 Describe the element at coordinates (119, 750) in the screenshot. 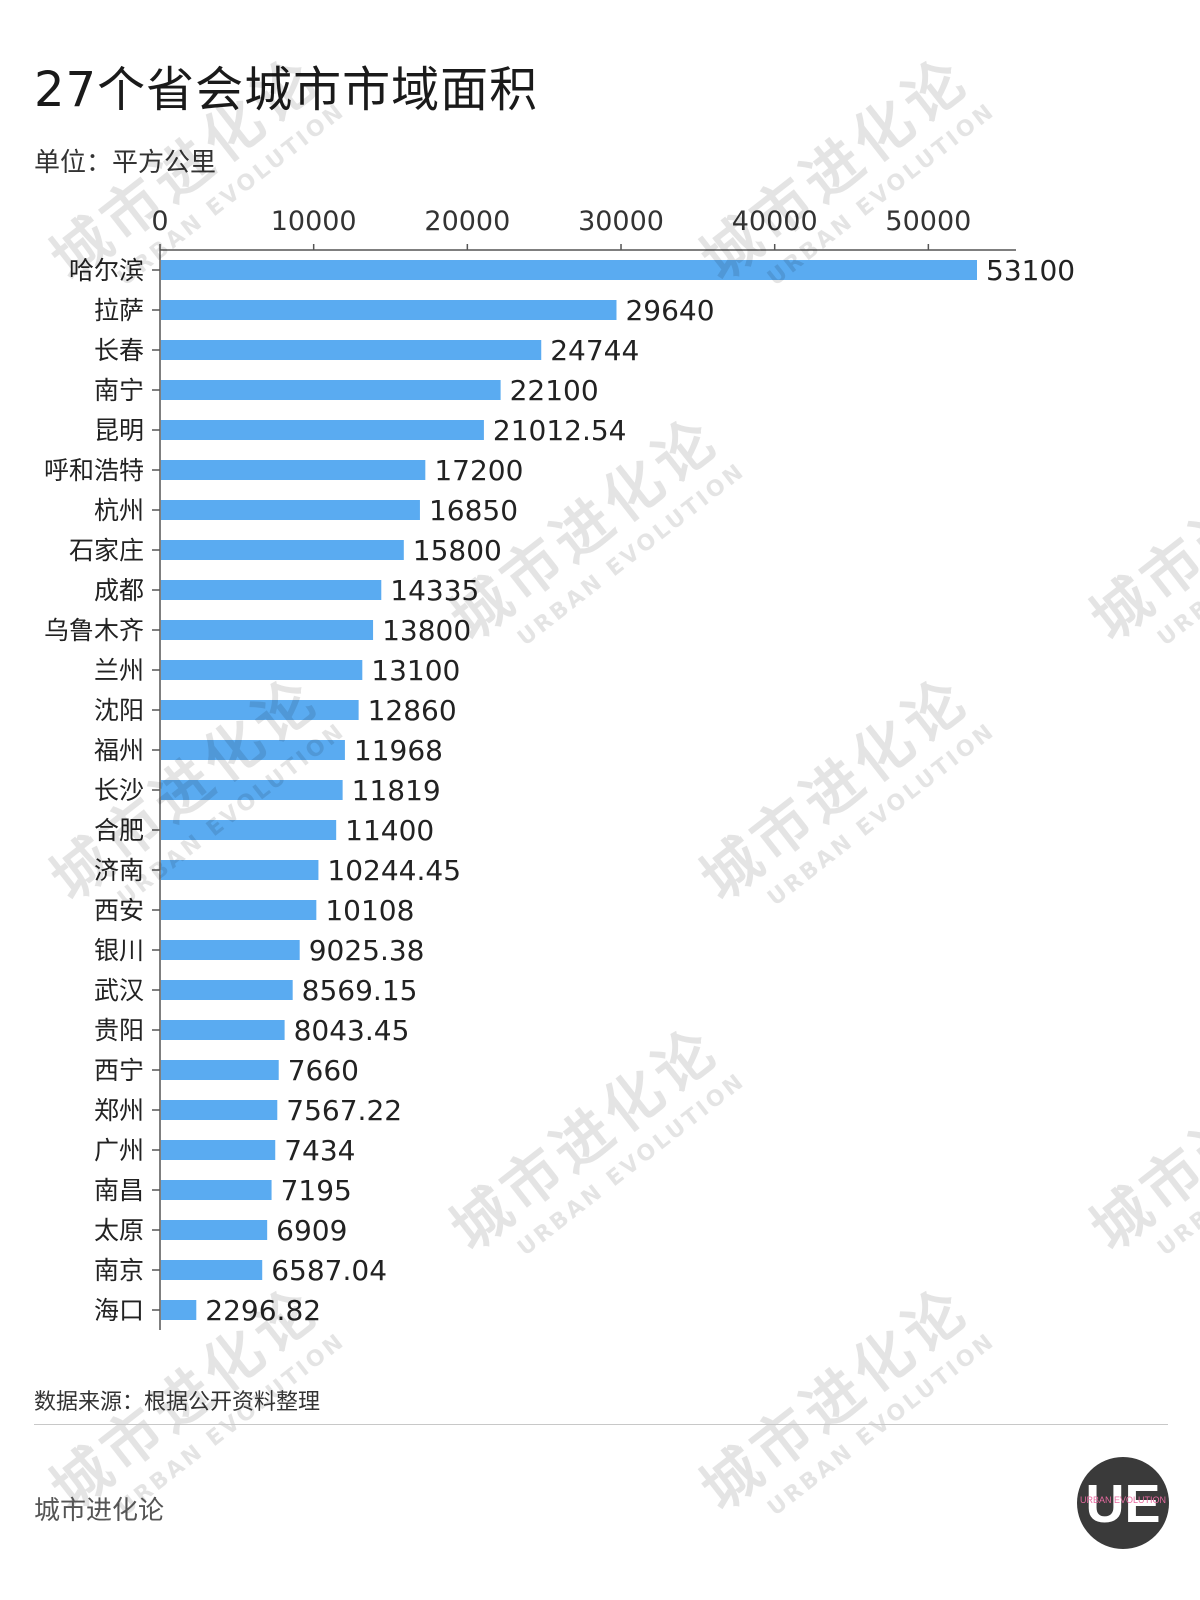

I see `category-label: 福州` at that location.